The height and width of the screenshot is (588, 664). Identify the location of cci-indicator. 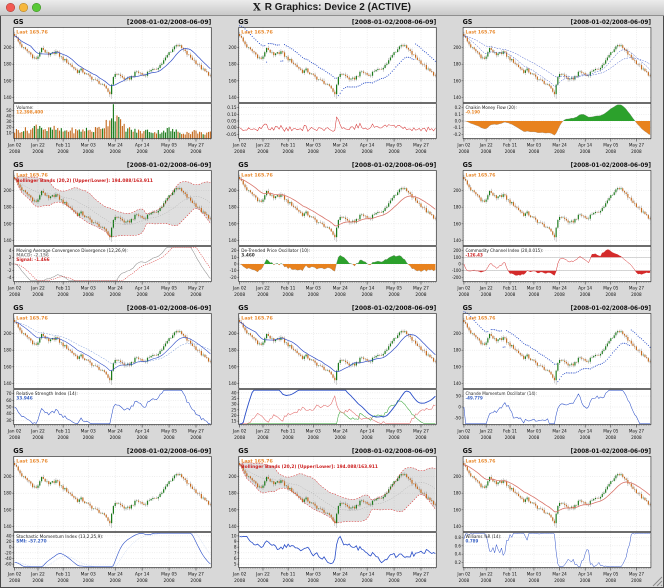
(557, 262).